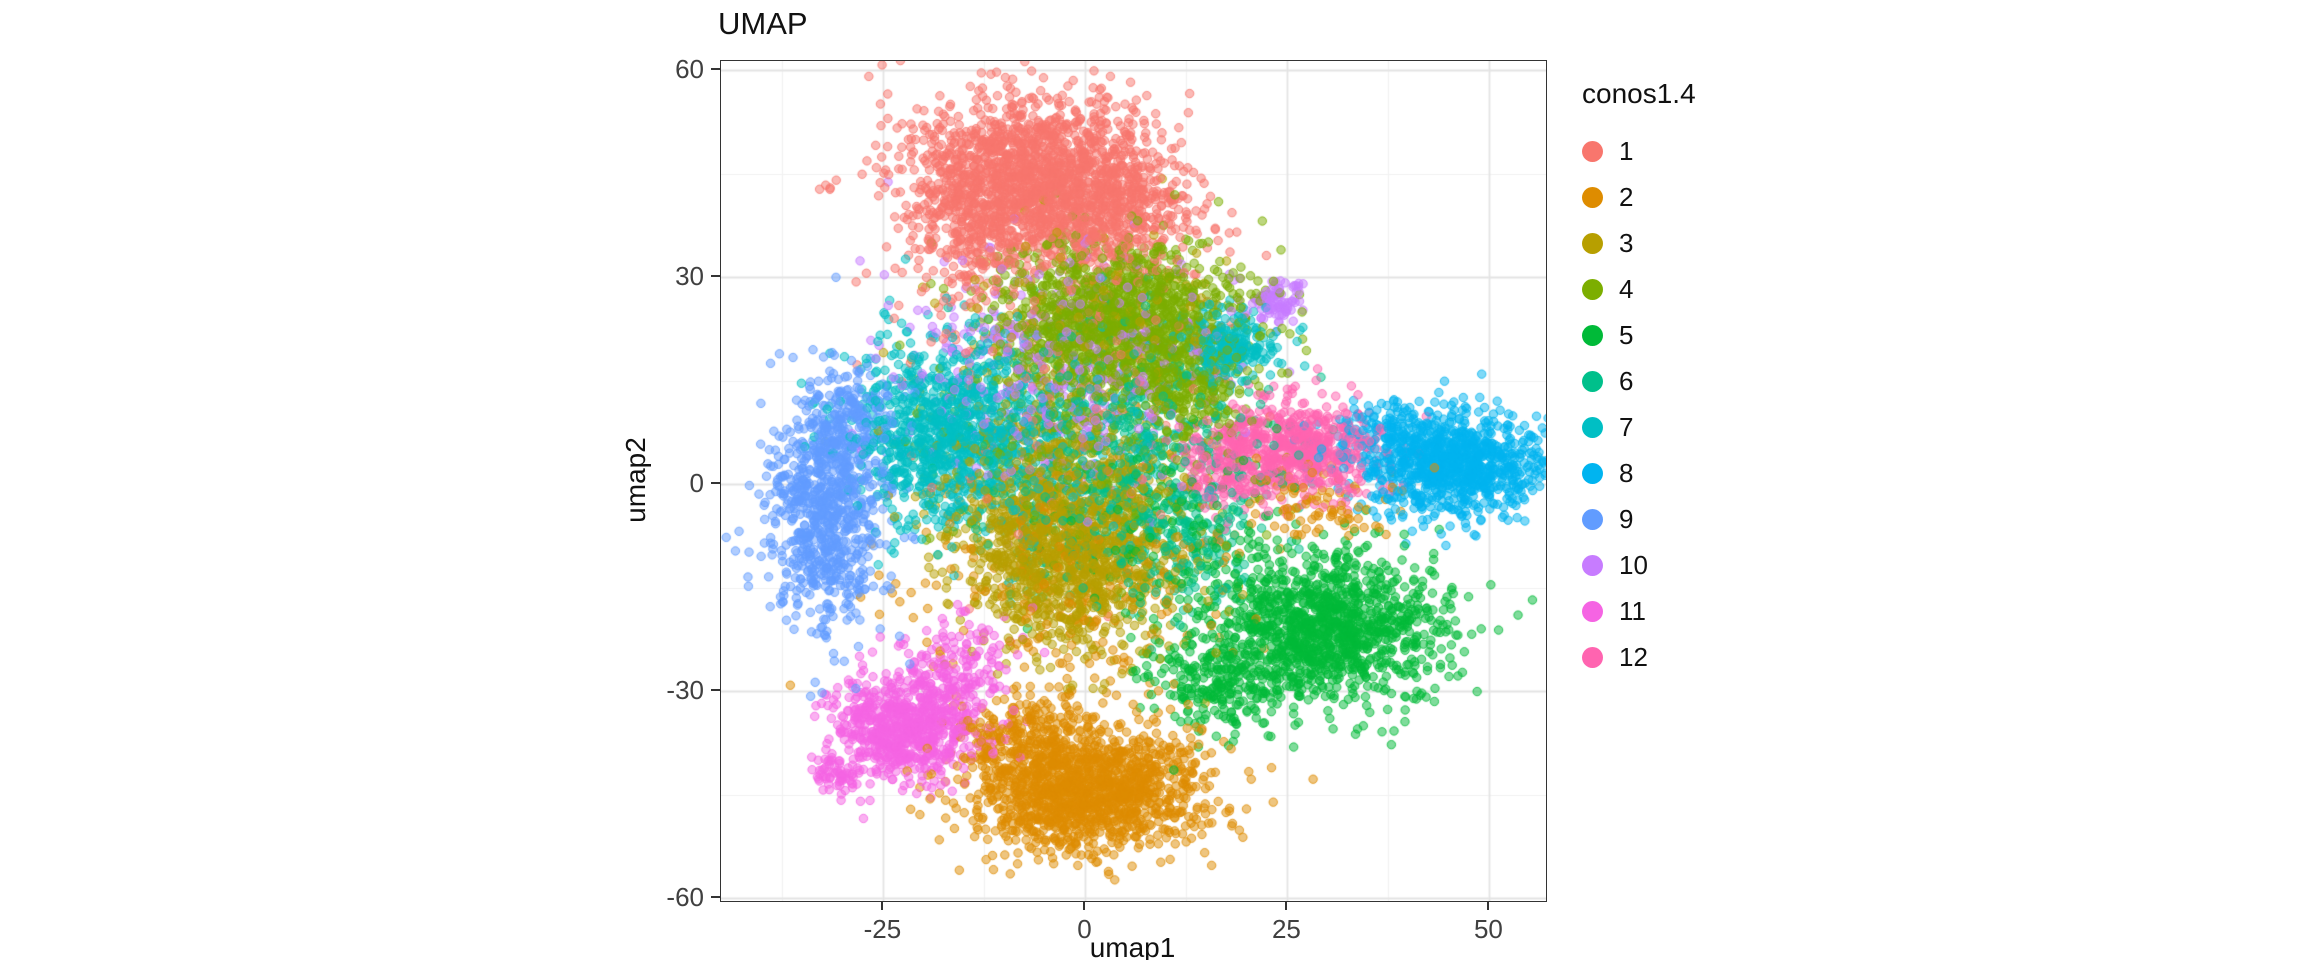 The height and width of the screenshot is (960, 2304). What do you see at coordinates (1626, 472) in the screenshot?
I see `legend-label: 8` at bounding box center [1626, 472].